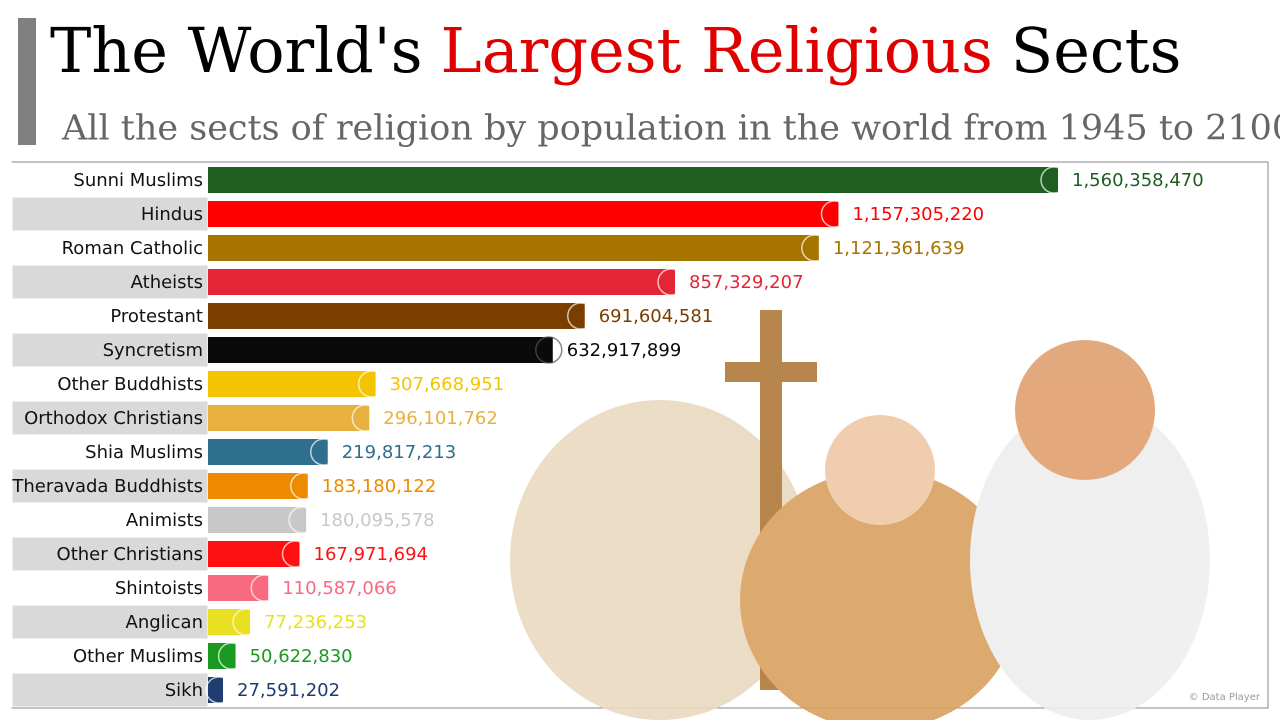 The width and height of the screenshot is (1280, 724). I want to click on category-label: Anglican, so click(164, 622).